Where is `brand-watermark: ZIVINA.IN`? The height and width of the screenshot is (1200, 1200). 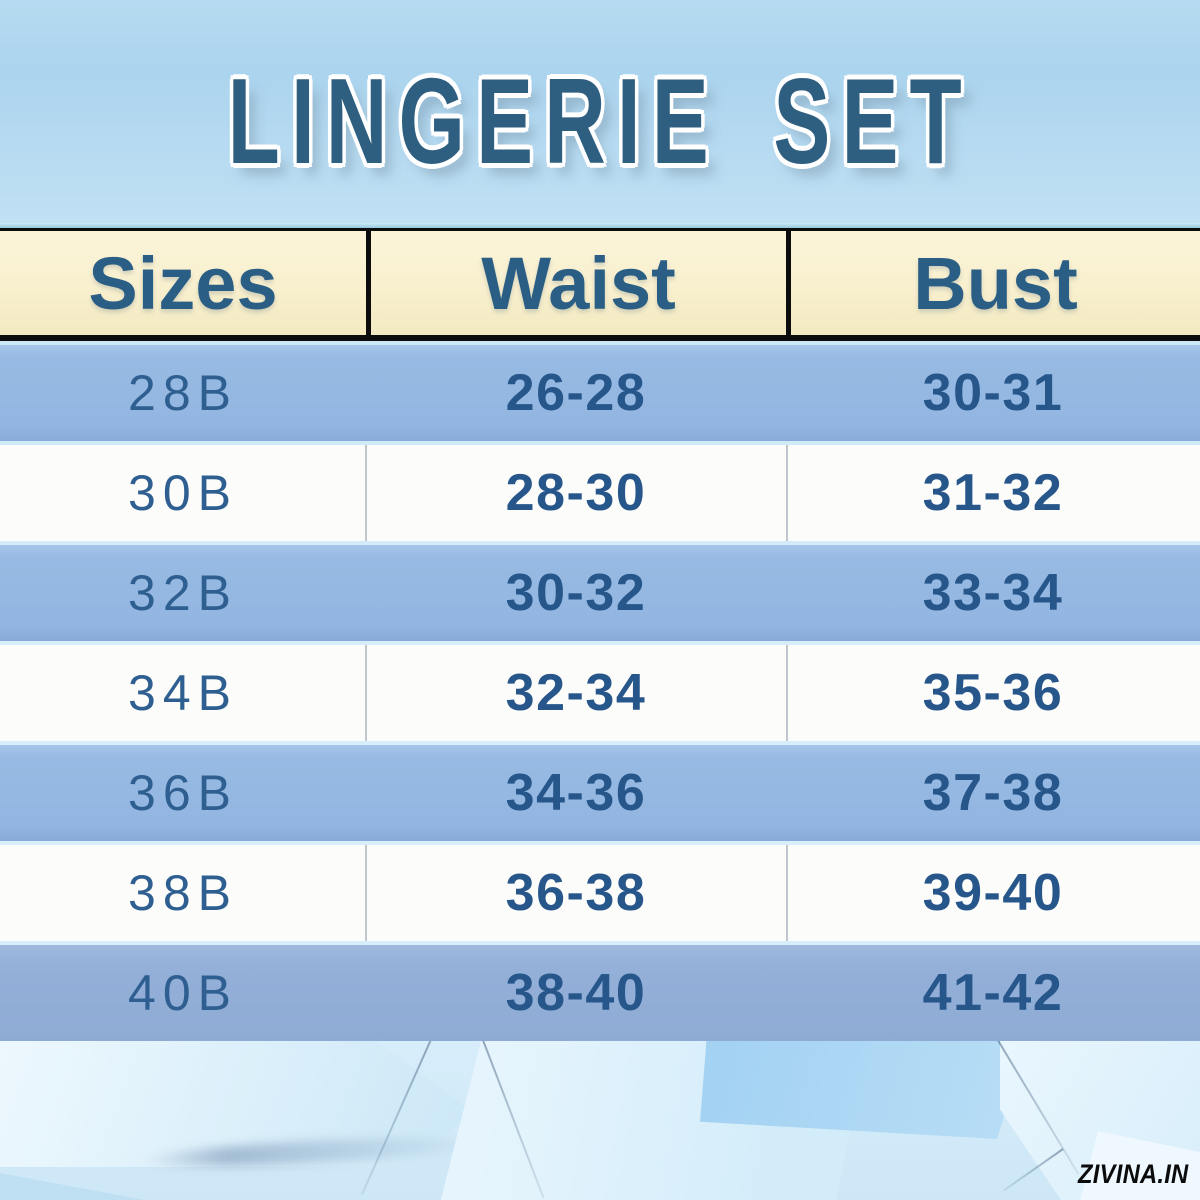 brand-watermark: ZIVINA.IN is located at coordinates (1132, 1174).